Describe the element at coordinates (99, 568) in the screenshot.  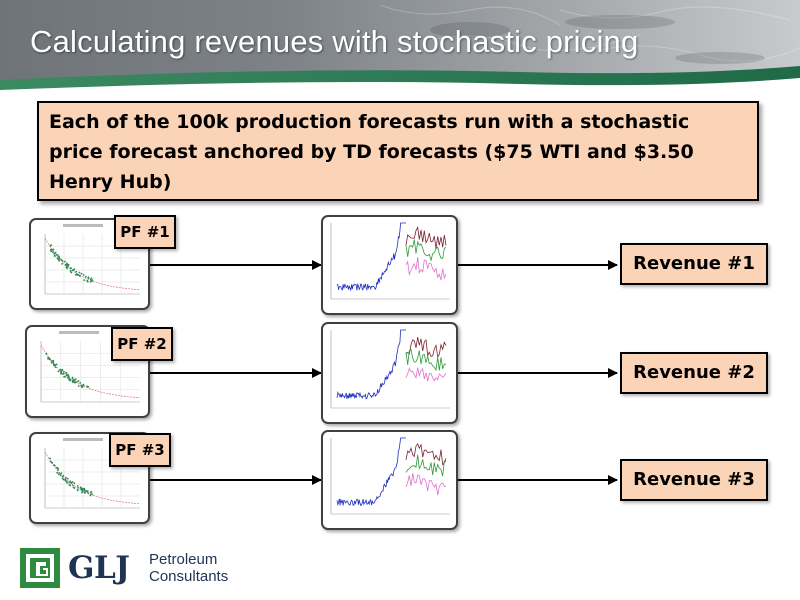
I see `logo-name: GLJ` at that location.